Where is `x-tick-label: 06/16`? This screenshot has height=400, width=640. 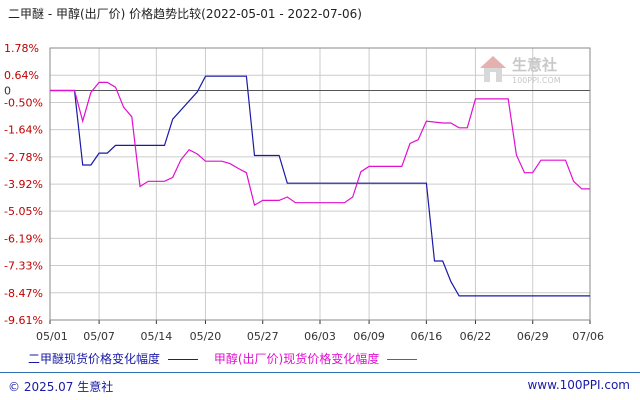
x-tick-label: 06/16 is located at coordinates (427, 336).